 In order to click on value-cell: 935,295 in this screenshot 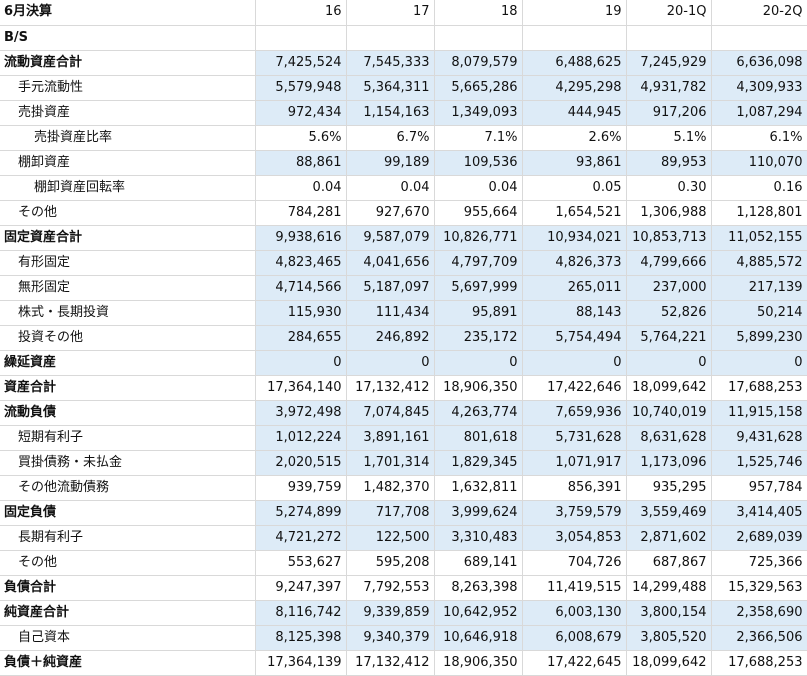, I will do `click(669, 488)`.